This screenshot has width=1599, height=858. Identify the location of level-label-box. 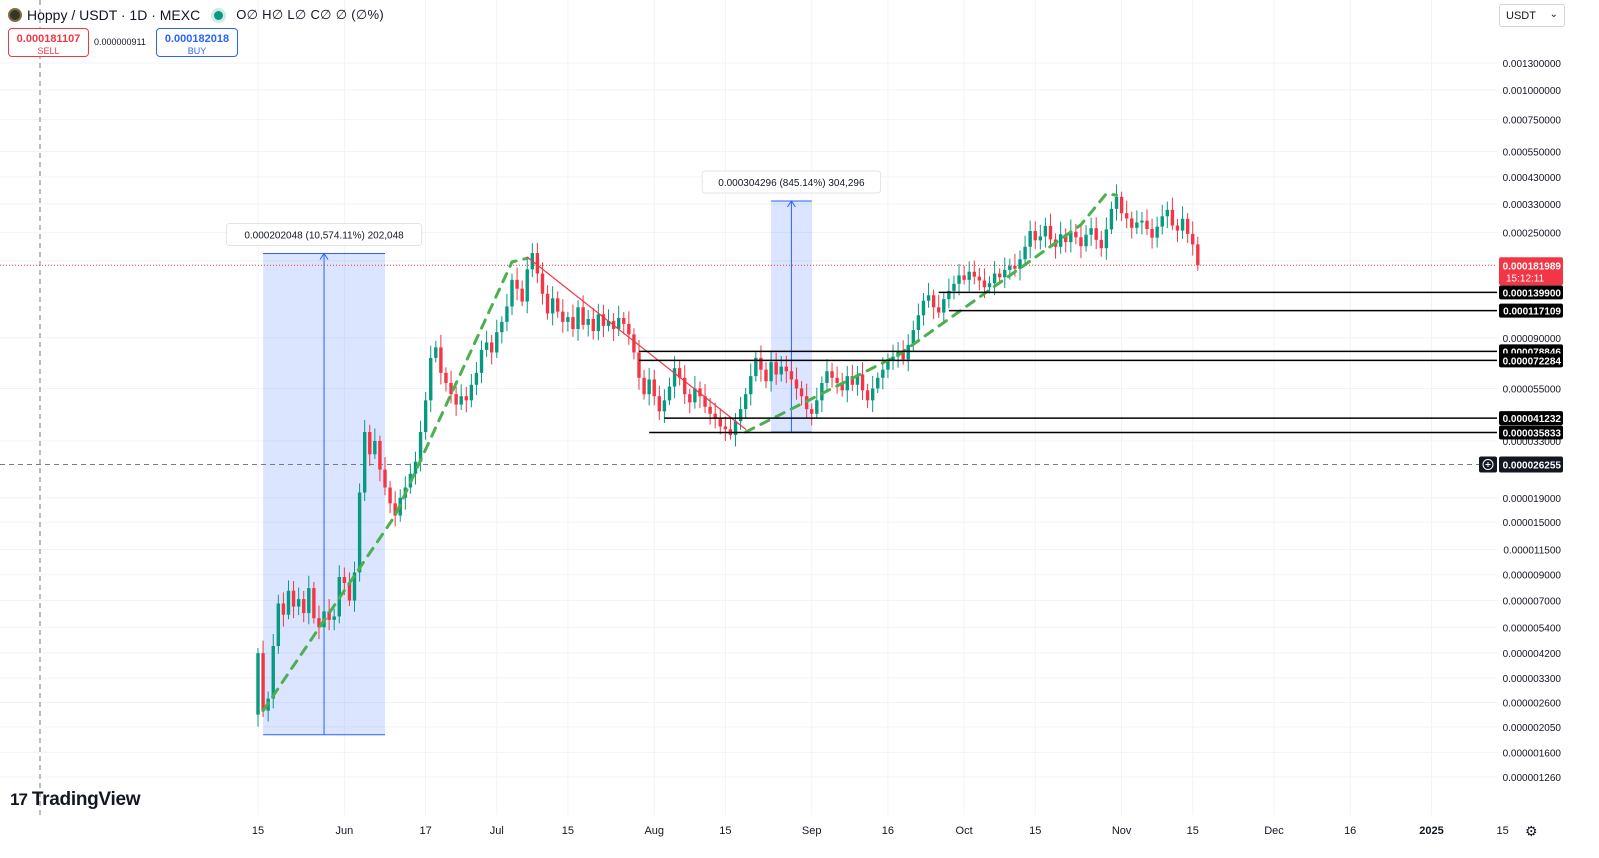
(1531, 310).